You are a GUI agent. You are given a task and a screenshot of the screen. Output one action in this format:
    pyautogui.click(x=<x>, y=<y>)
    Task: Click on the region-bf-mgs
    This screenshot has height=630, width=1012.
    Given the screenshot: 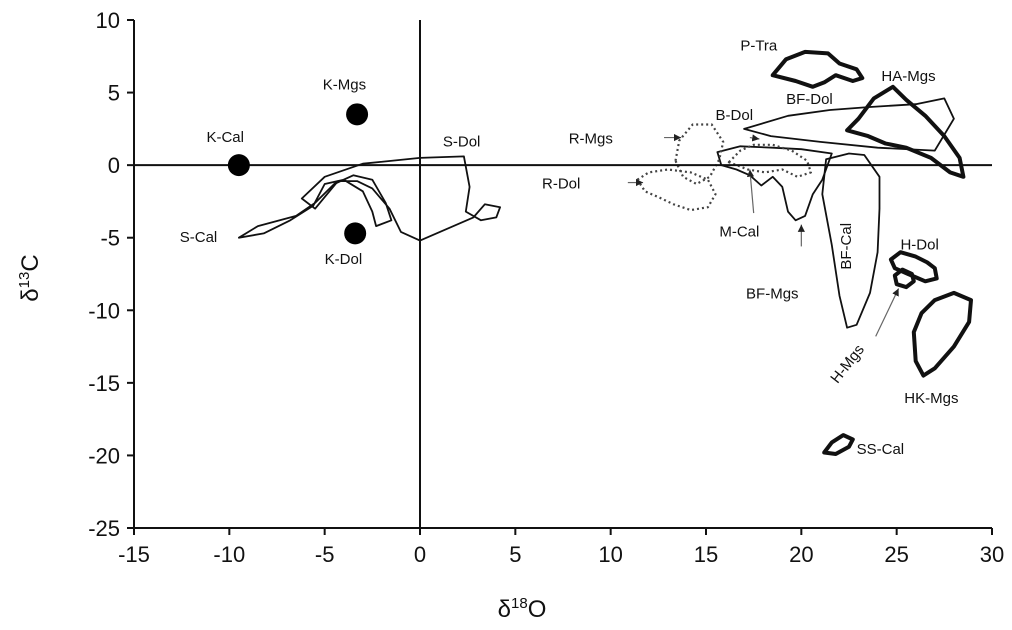 What is the action you would take?
    pyautogui.click(x=774, y=183)
    